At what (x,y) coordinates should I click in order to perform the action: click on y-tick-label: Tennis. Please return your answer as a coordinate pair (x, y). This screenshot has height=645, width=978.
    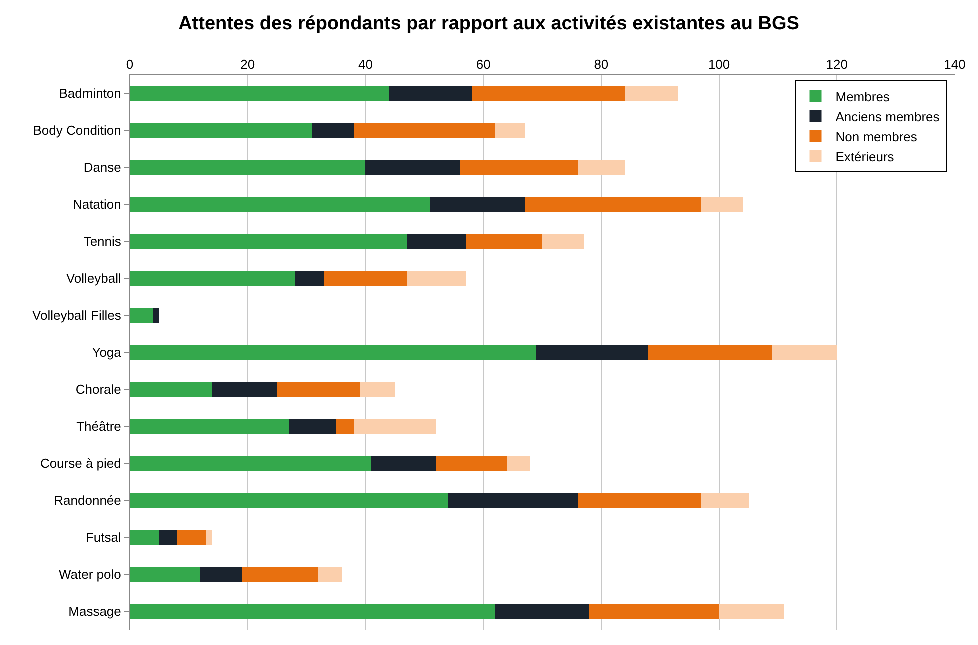
    Looking at the image, I should click on (103, 242).